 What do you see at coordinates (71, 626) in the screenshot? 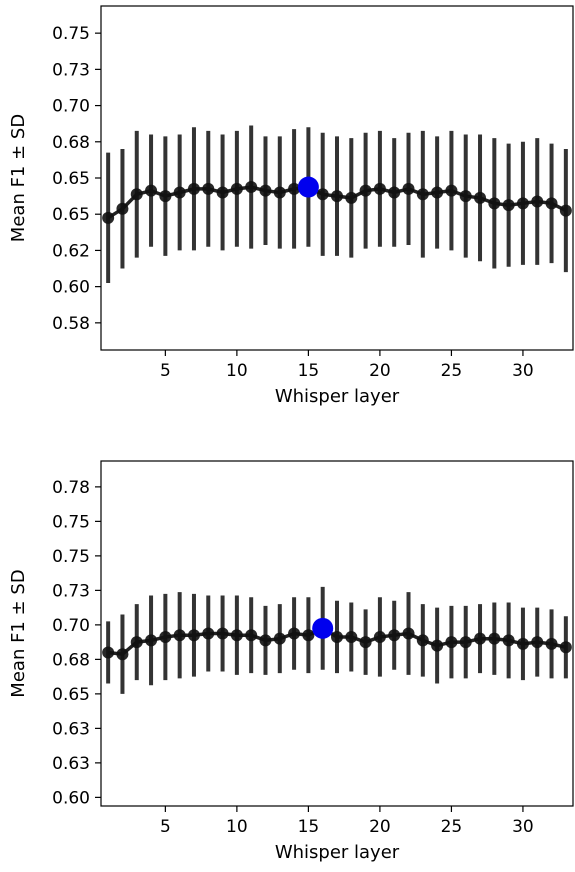
I see `y-tick-label: 0.70` at bounding box center [71, 626].